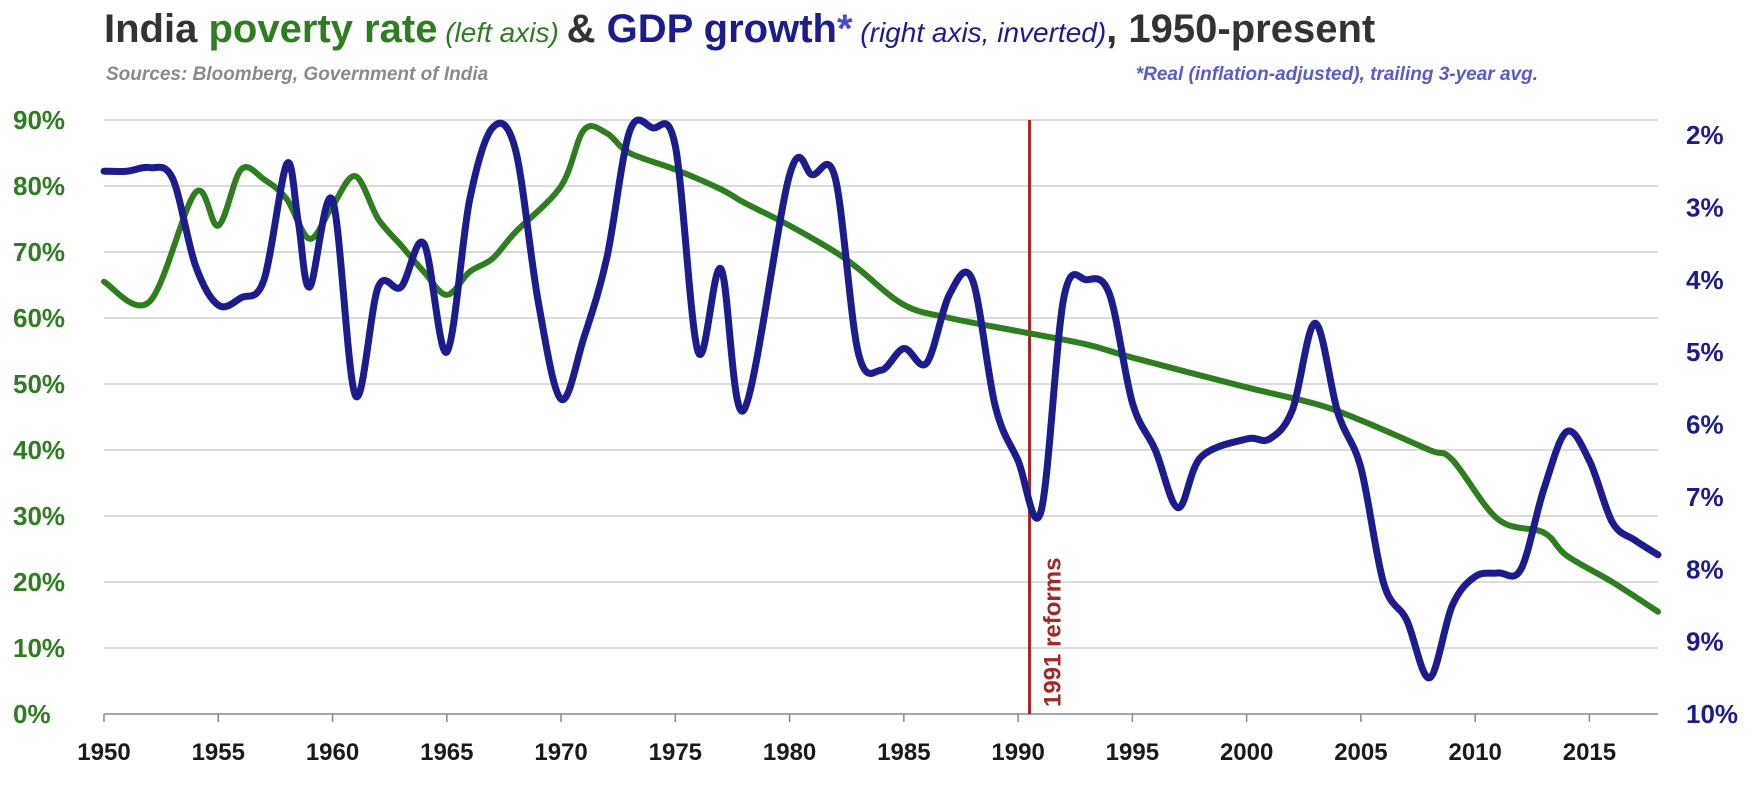 This screenshot has width=1758, height=792. I want to click on left-tick-label: 30%, so click(39, 516).